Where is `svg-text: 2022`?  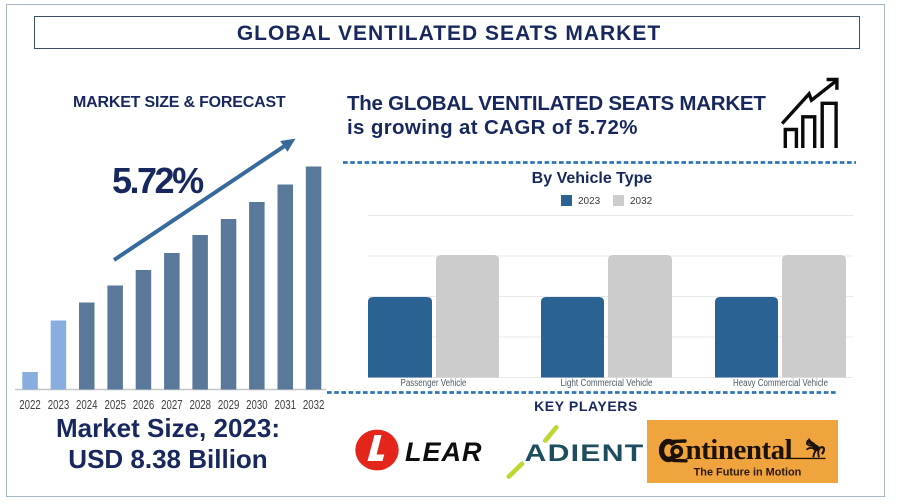 svg-text: 2022 is located at coordinates (30, 405).